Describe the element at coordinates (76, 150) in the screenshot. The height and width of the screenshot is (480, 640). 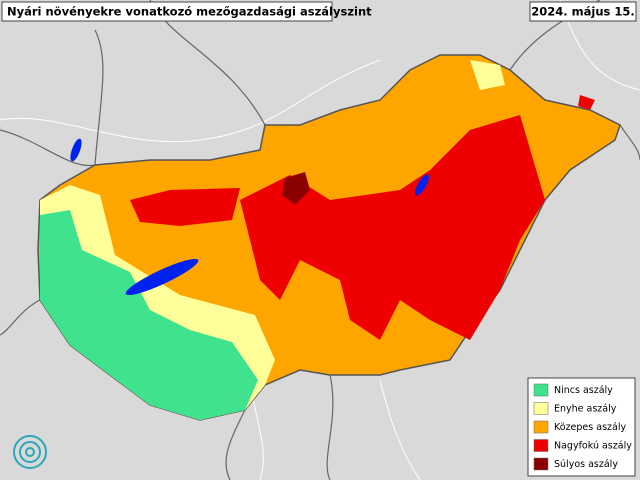
I see `lake-ferto` at that location.